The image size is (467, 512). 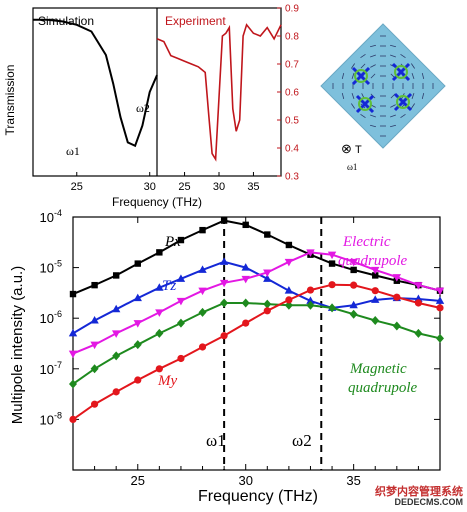 What do you see at coordinates (378, 369) in the screenshot?
I see `magnetic-quadrupole-label-line1: Magnetic` at bounding box center [378, 369].